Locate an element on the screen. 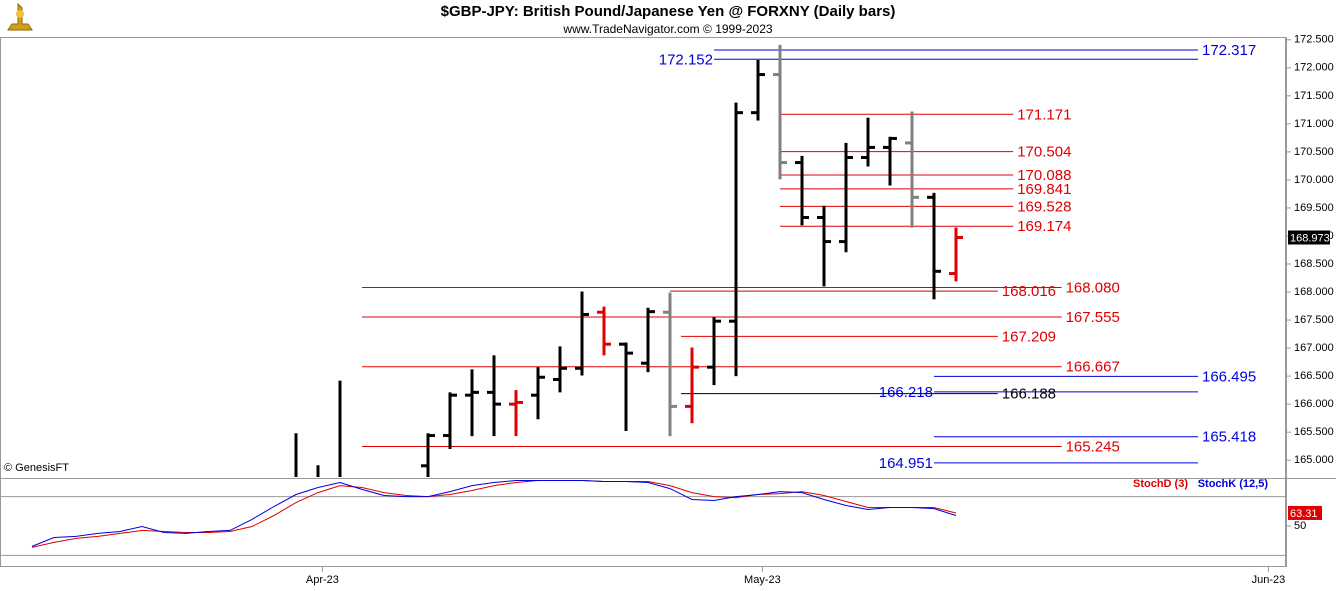 The image size is (1336, 591). level-label: 167.209 is located at coordinates (1029, 336).